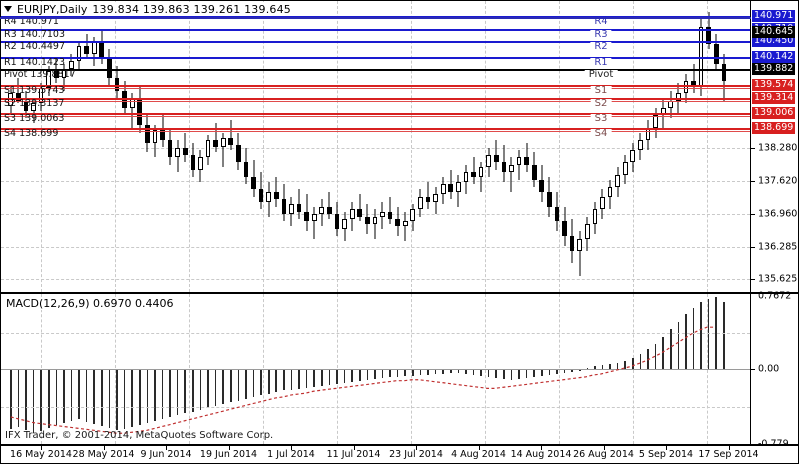 The width and height of the screenshot is (799, 464). I want to click on time-tick-label: 23 Jul 2014, so click(416, 454).